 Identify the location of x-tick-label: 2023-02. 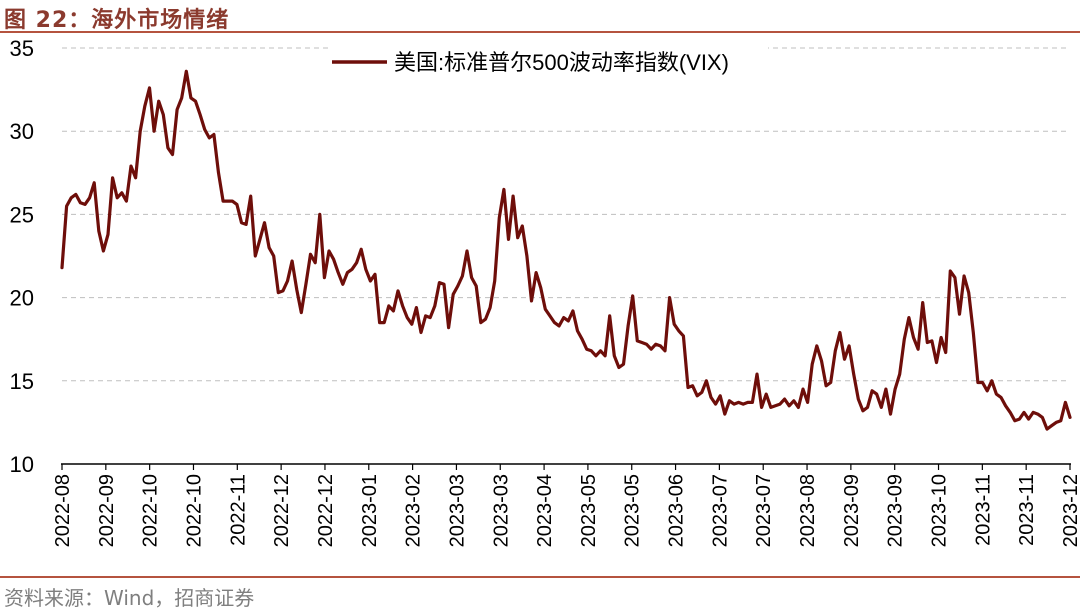
(414, 510).